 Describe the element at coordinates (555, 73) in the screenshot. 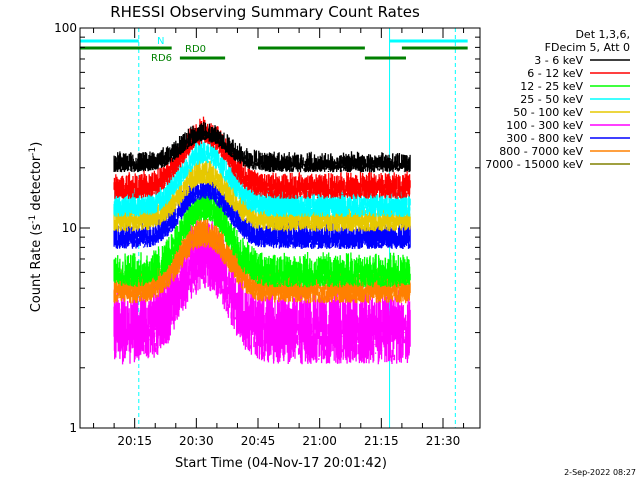

I see `legend-label: 6 - 12 keV` at that location.